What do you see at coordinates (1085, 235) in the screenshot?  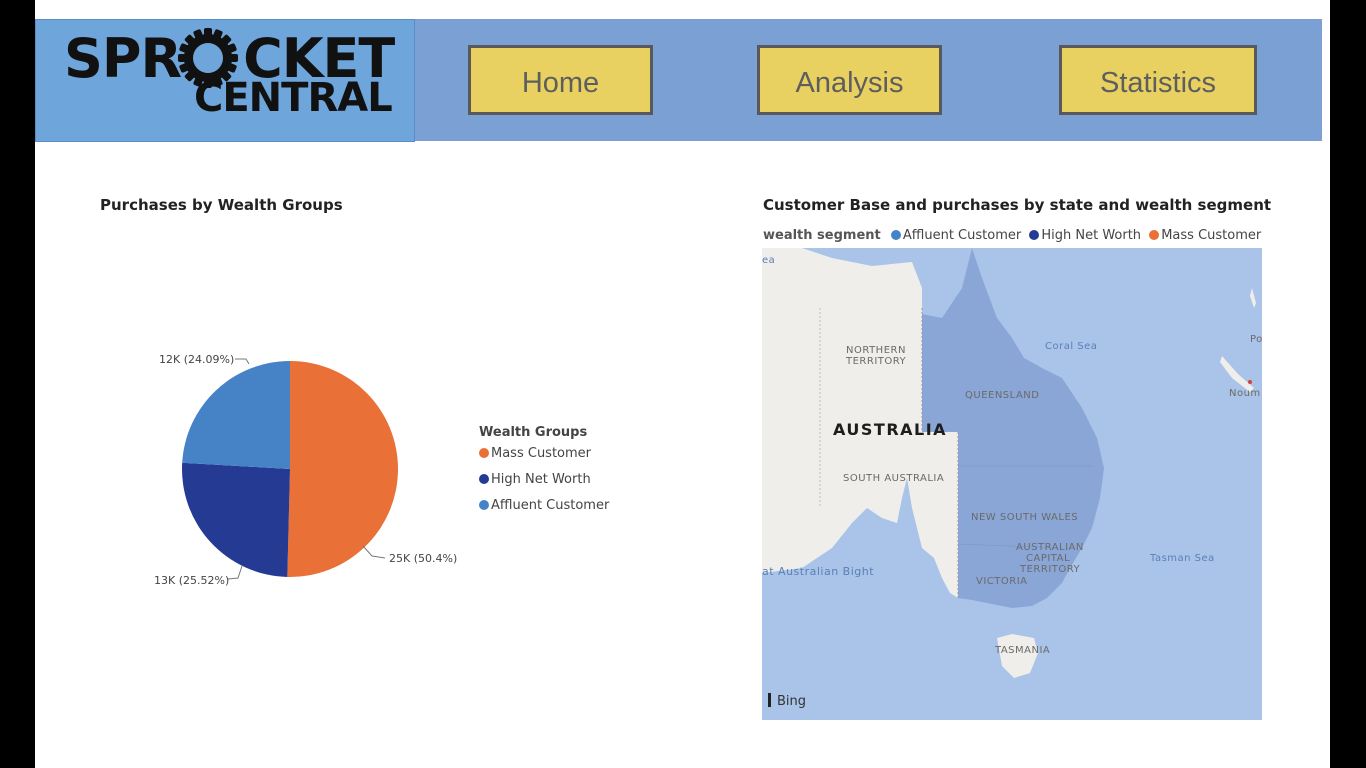 I see `map-legend-high: High Net Worth` at bounding box center [1085, 235].